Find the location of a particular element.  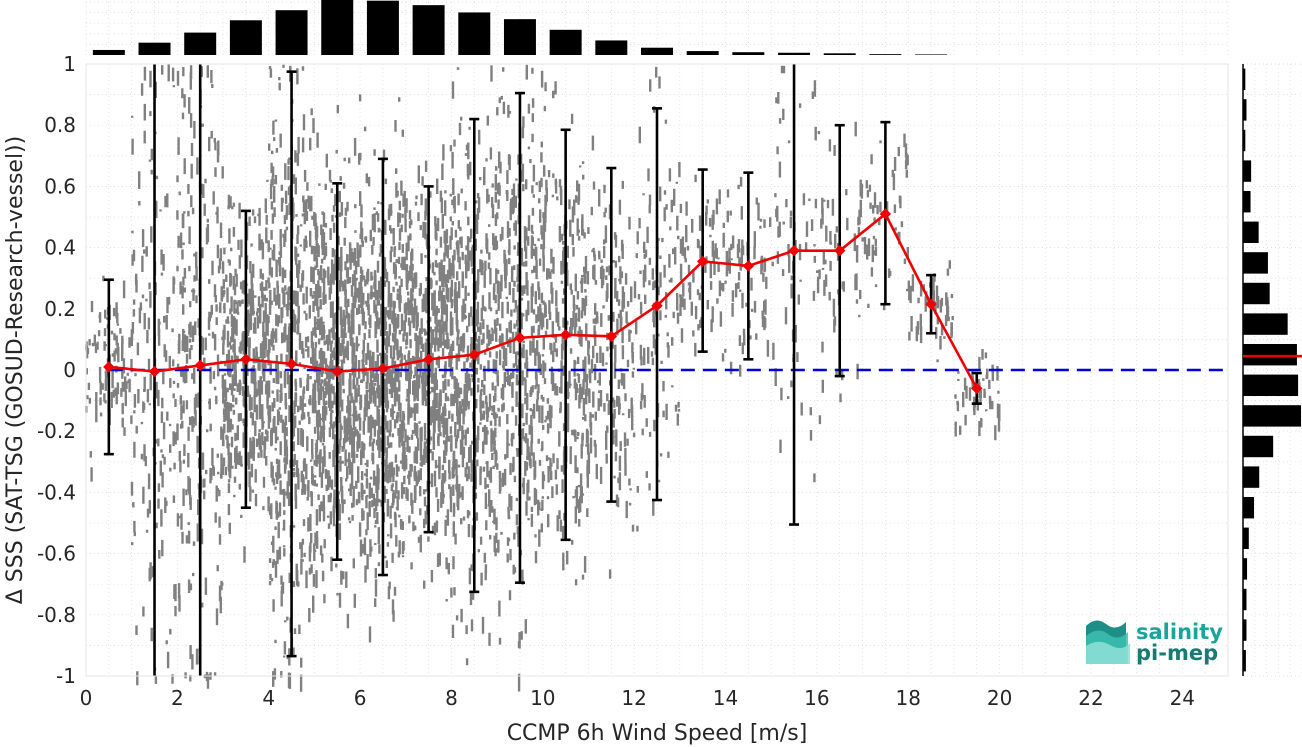

right-histogram is located at coordinates (1272, 370).